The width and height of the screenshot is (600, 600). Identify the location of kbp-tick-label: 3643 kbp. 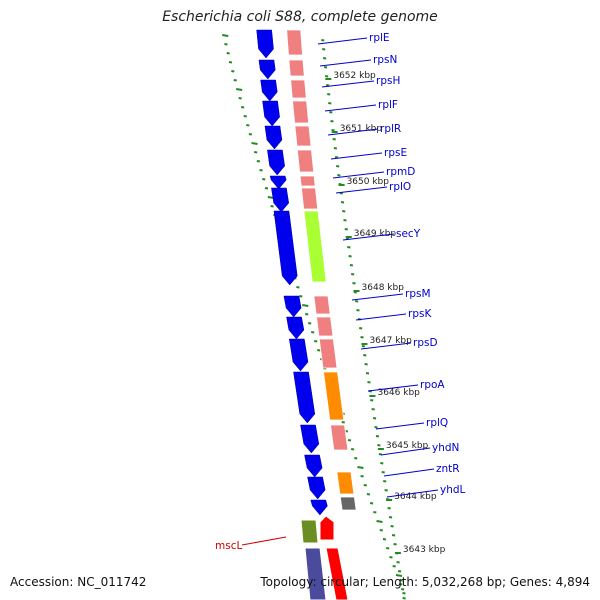
(424, 550).